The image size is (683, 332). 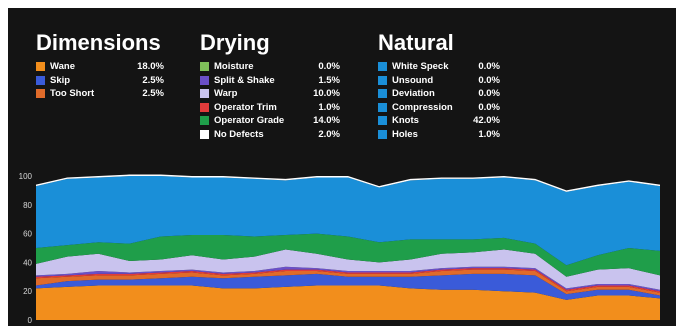 What do you see at coordinates (405, 121) in the screenshot?
I see `legend-label: Knots` at bounding box center [405, 121].